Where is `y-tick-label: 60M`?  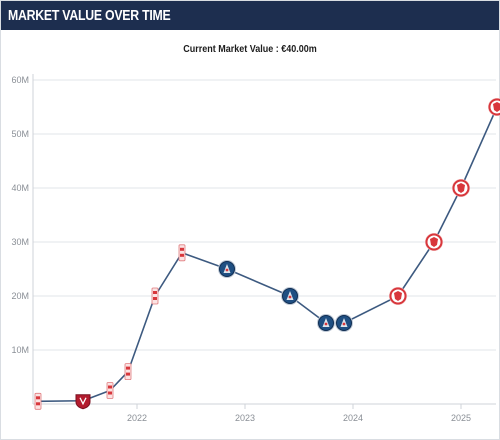
y-tick-label: 60M is located at coordinates (20, 80).